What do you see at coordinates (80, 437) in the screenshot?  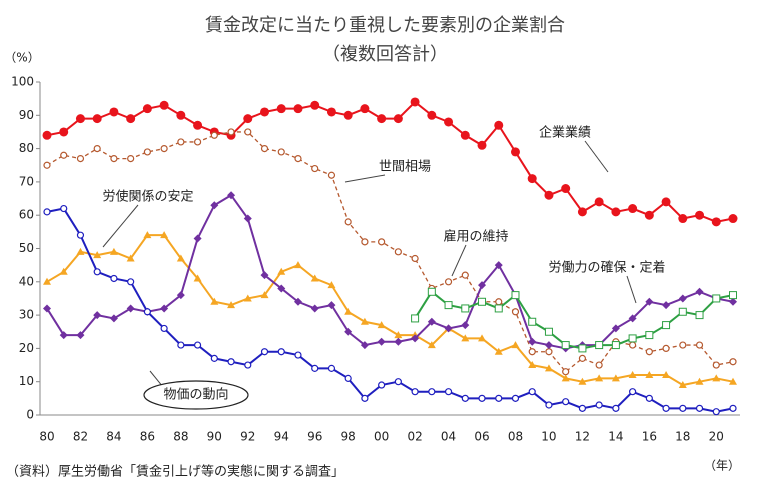 I see `x-tick-label: 82` at bounding box center [80, 437].